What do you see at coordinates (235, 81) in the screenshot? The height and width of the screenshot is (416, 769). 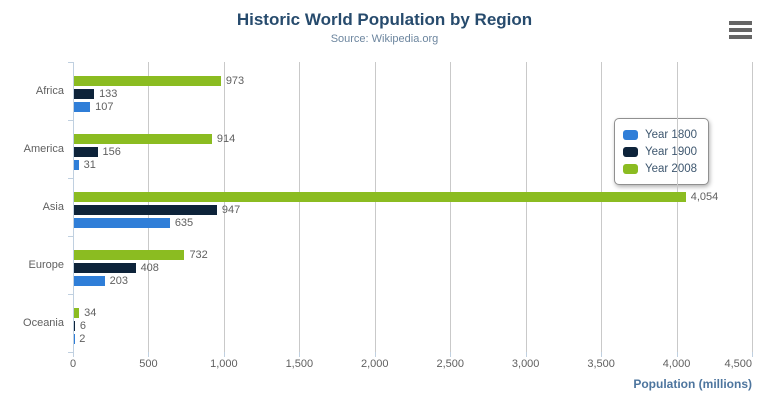 I see `bar-value-label: 973` at bounding box center [235, 81].